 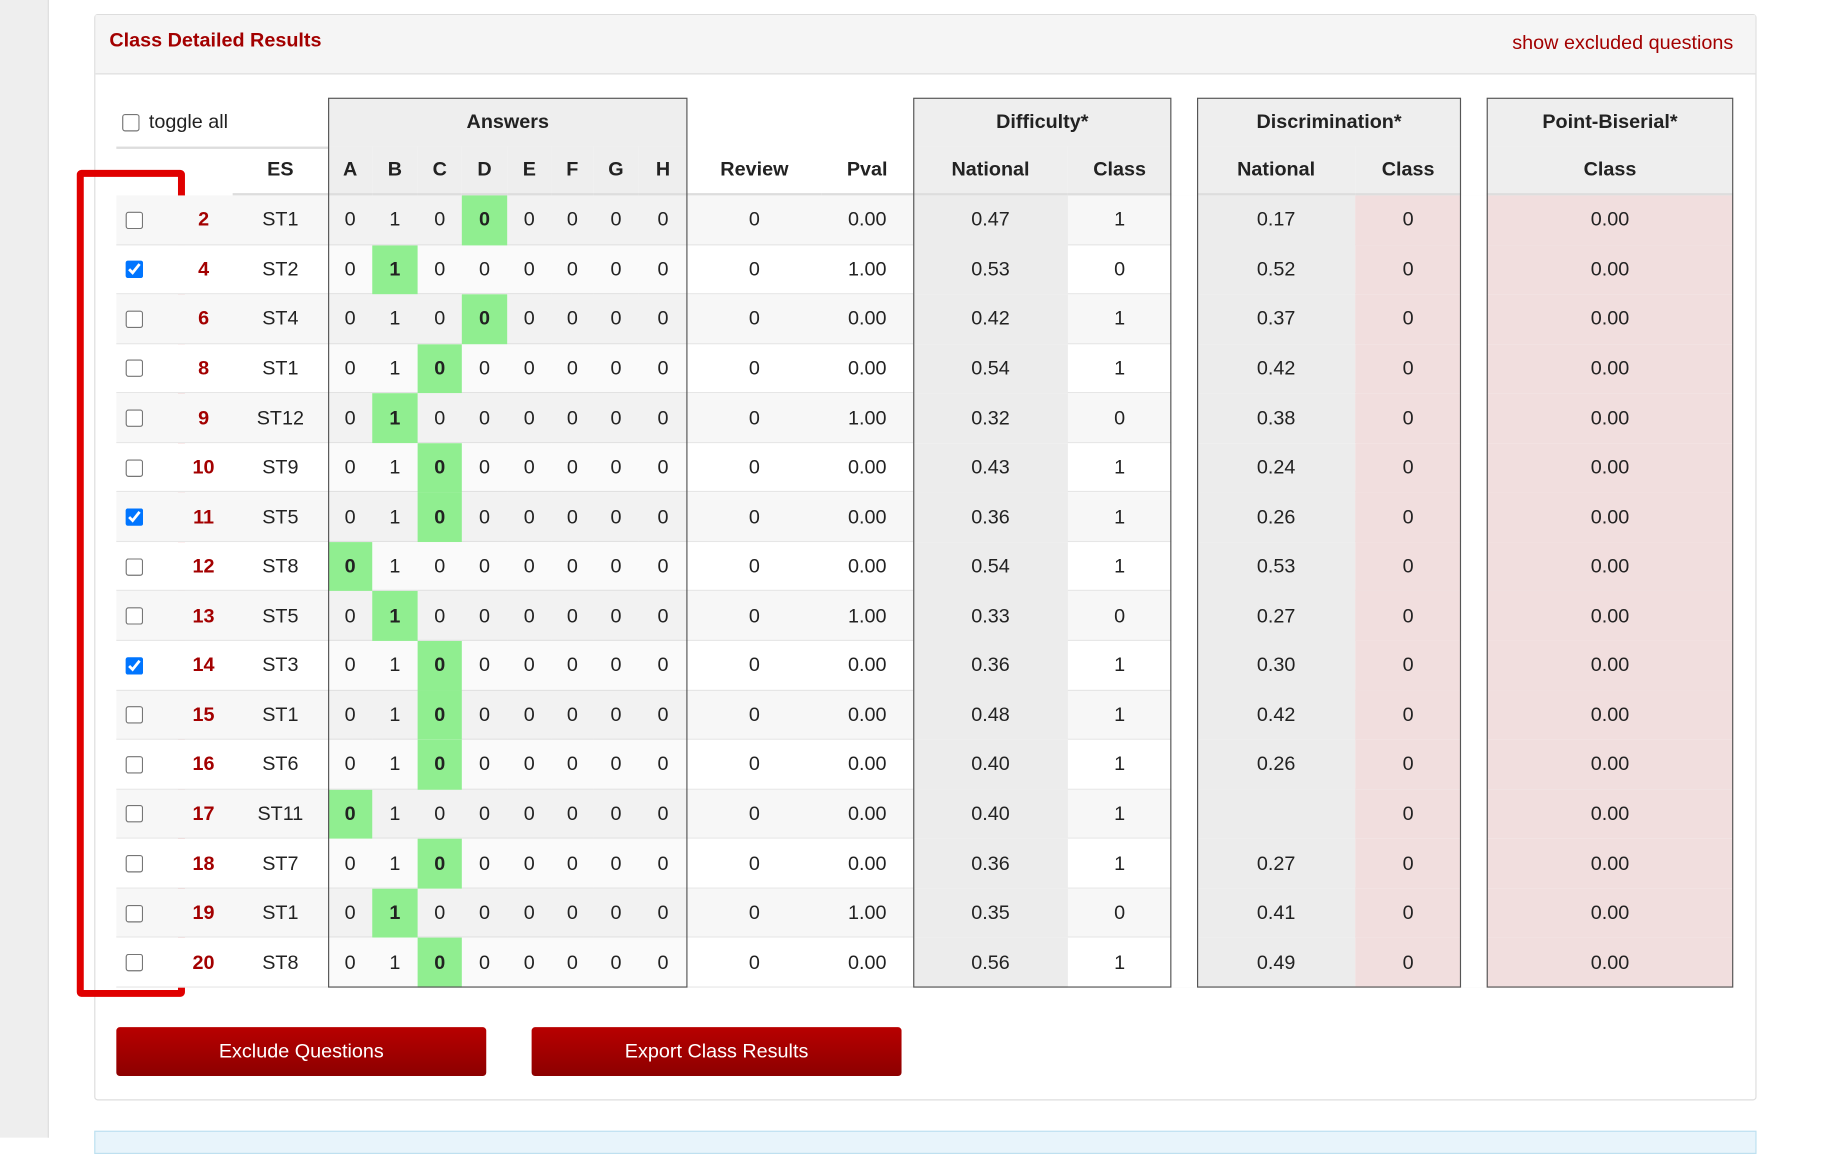 What do you see at coordinates (203, 615) in the screenshot?
I see `question-number: 13` at bounding box center [203, 615].